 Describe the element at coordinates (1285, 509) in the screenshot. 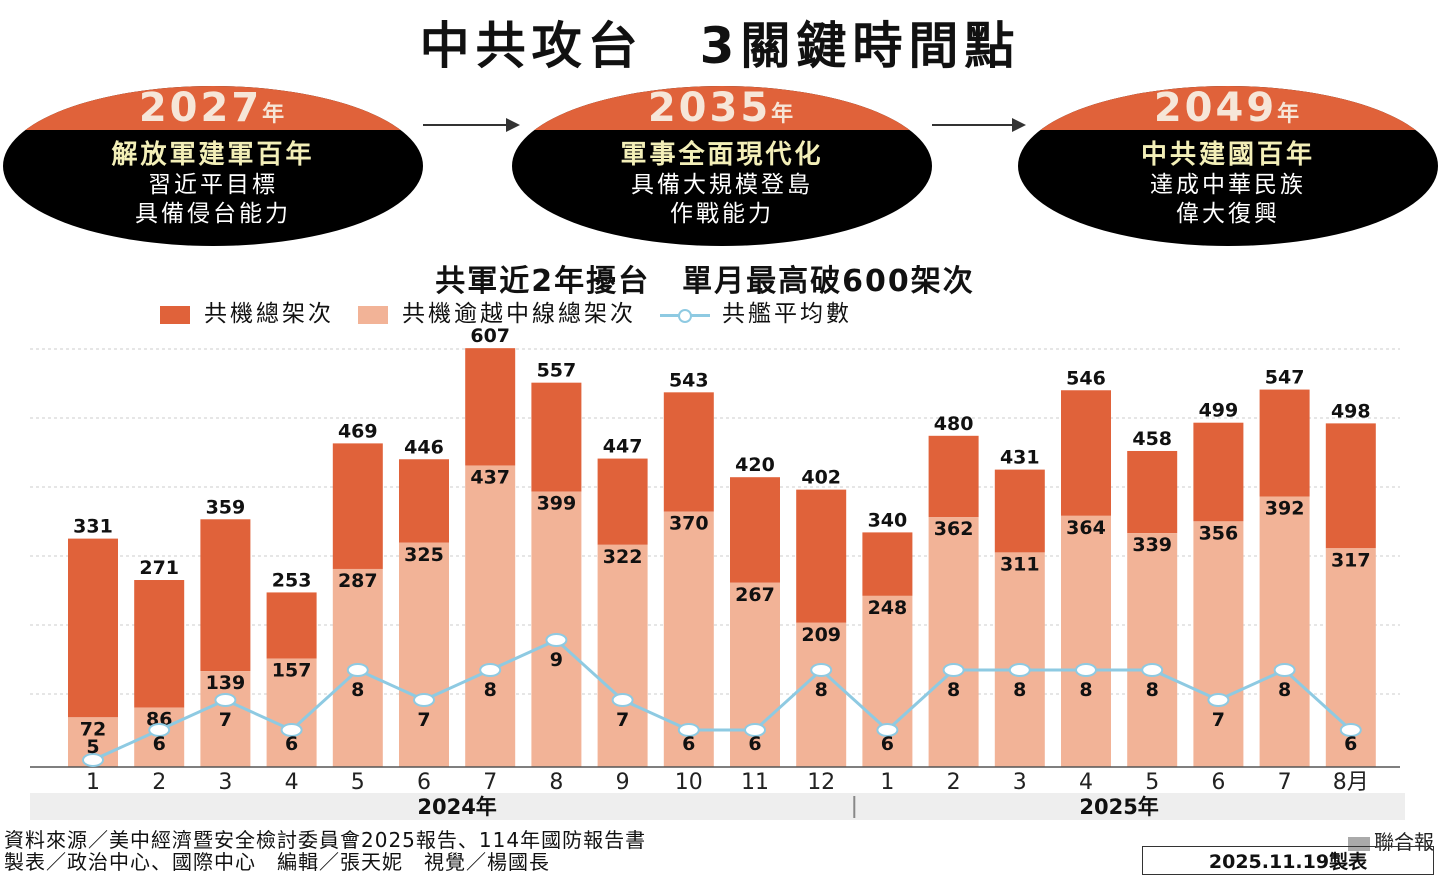

I see `label-crossing: 392` at that location.